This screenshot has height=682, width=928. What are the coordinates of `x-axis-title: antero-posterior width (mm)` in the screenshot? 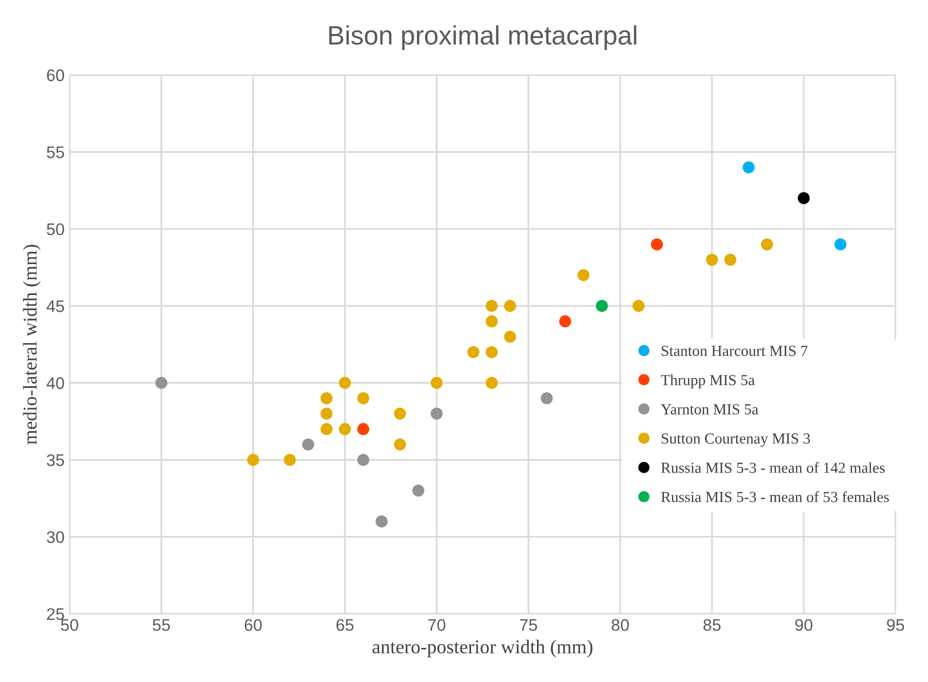 It's located at (482, 649).